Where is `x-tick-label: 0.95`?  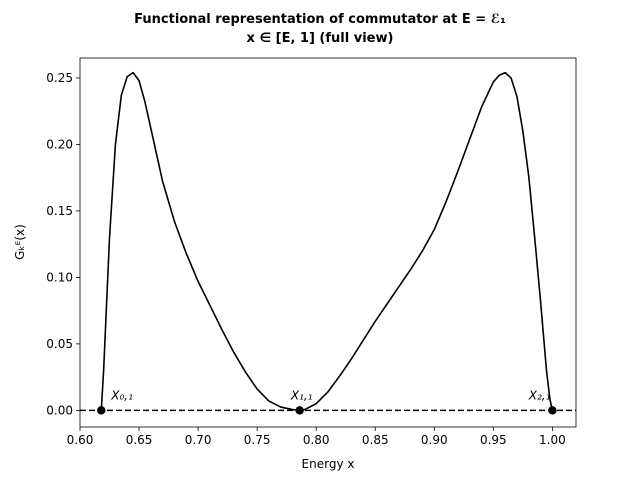 x-tick-label: 0.95 is located at coordinates (493, 440).